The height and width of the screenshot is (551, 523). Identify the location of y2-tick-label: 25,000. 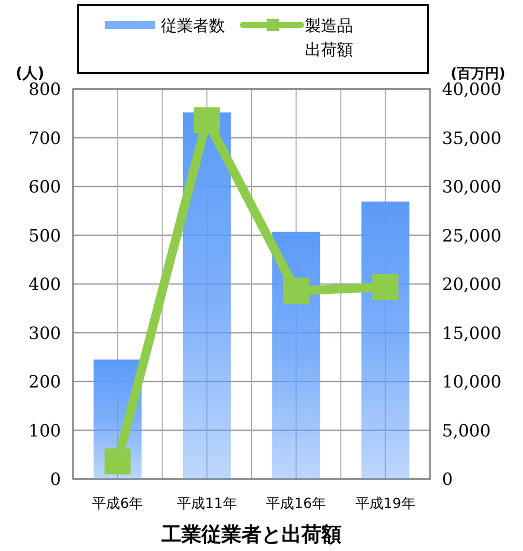
(472, 236).